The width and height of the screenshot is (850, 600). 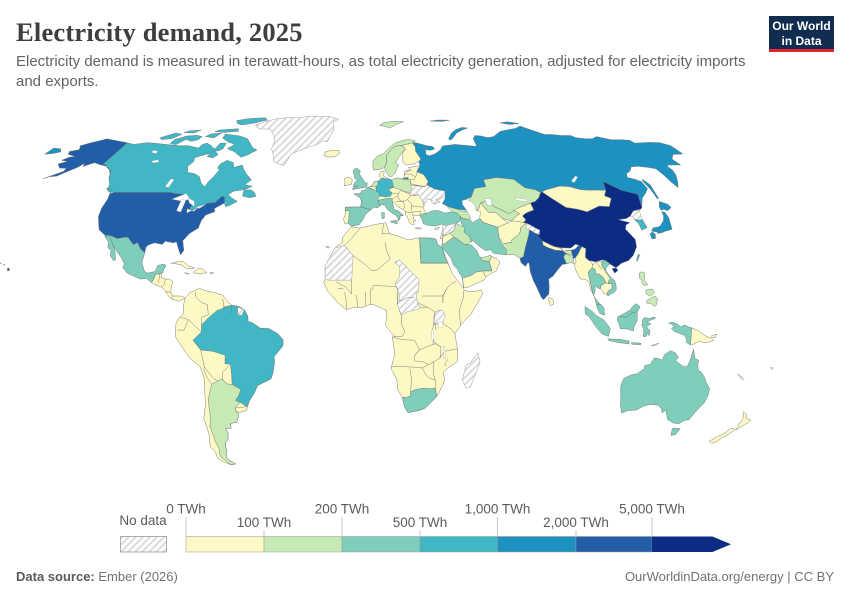 What do you see at coordinates (186, 509) in the screenshot?
I see `svg-text: 0 TWh` at bounding box center [186, 509].